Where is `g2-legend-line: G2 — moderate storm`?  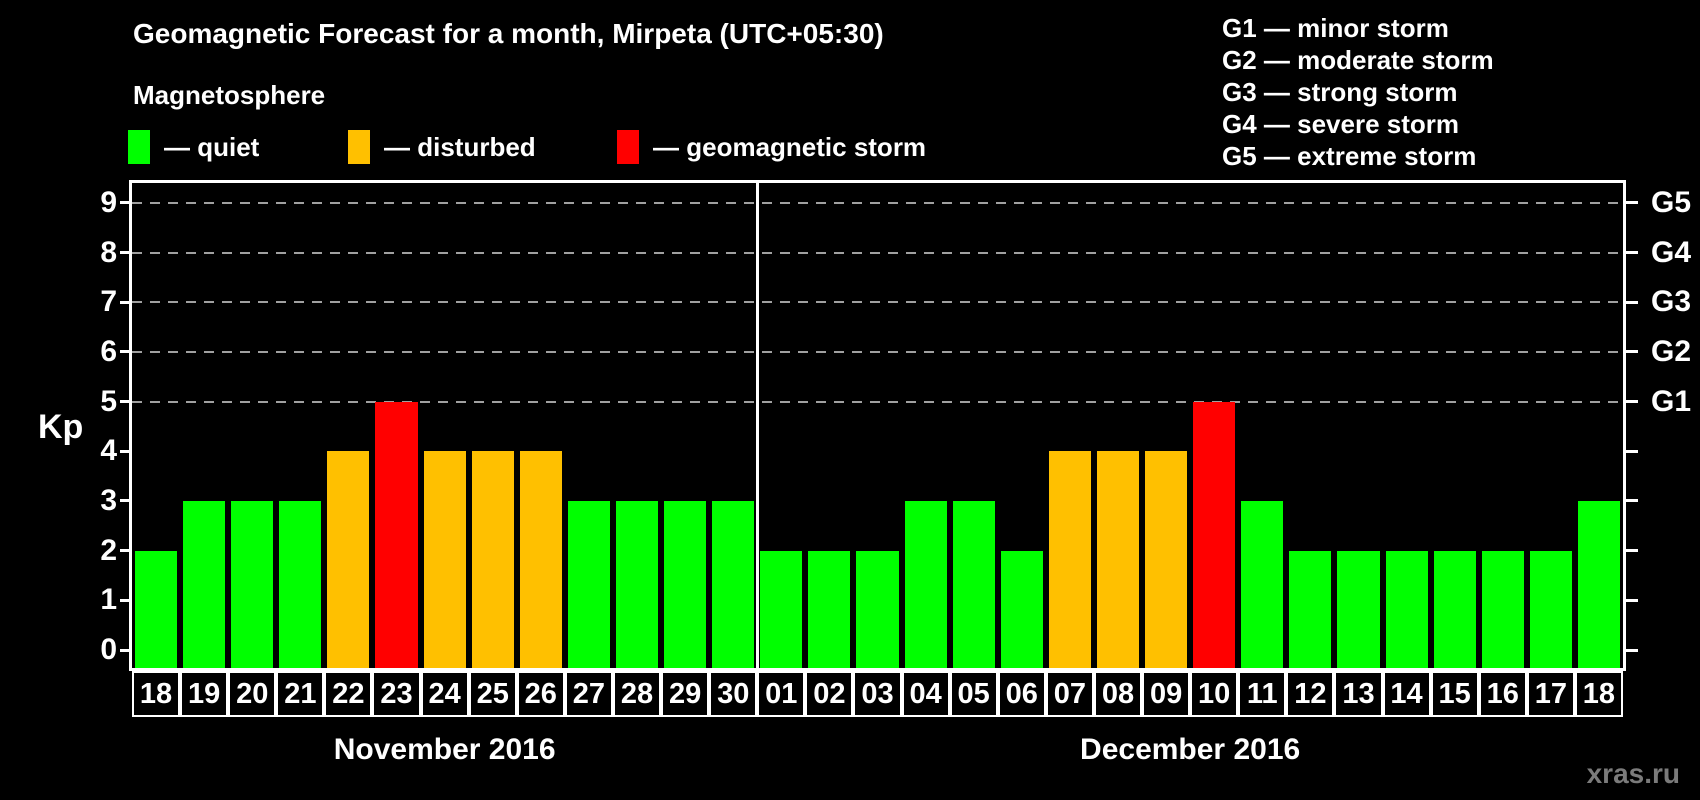
g2-legend-line: G2 — moderate storm is located at coordinates (1358, 60).